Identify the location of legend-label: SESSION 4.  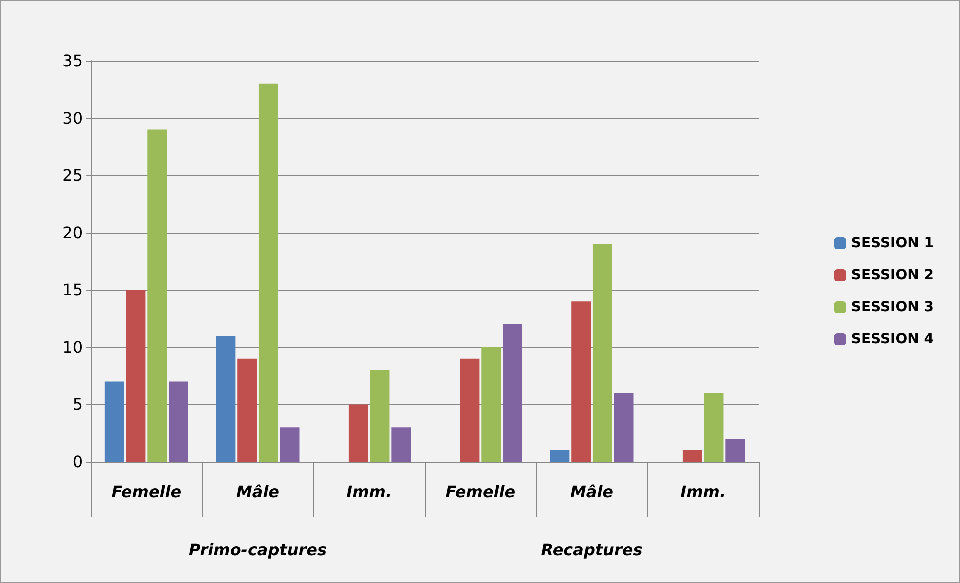
(892, 340).